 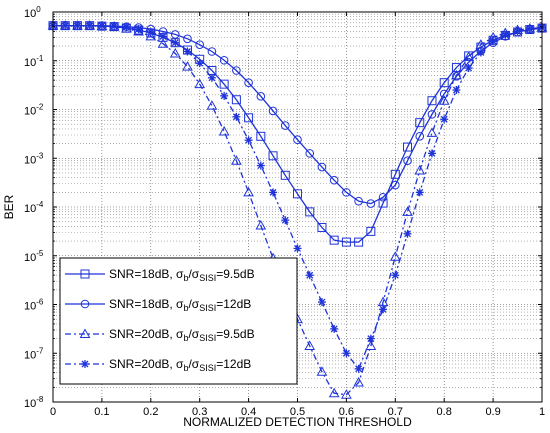 I want to click on y-tick-labels: 10⁰ 10⁻¹ 10⁻² 10⁻³ 10⁻⁴ 10⁻⁵ 10⁻⁶ 10⁻⁷ 10⁻⁸, so click(x=34, y=207).